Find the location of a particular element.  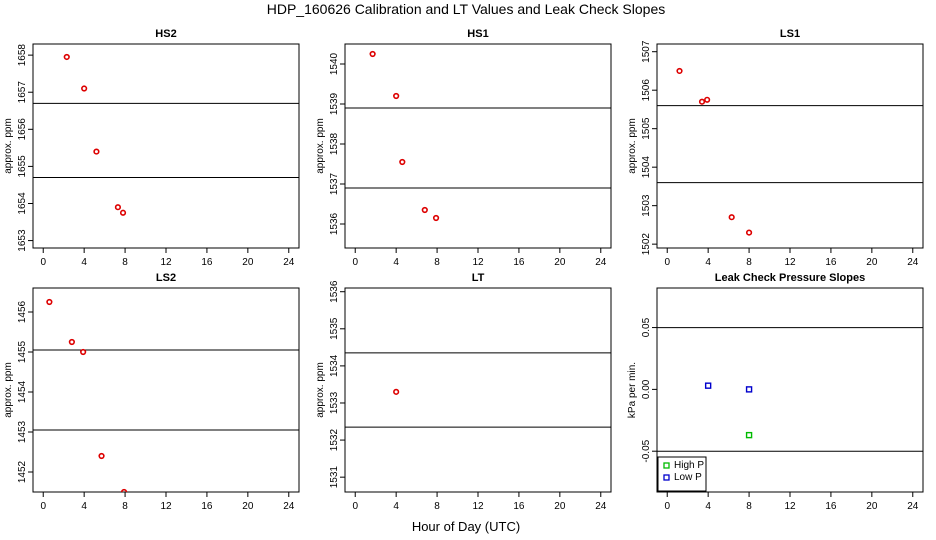

y-tick-label: 1539 is located at coordinates (334, 103).